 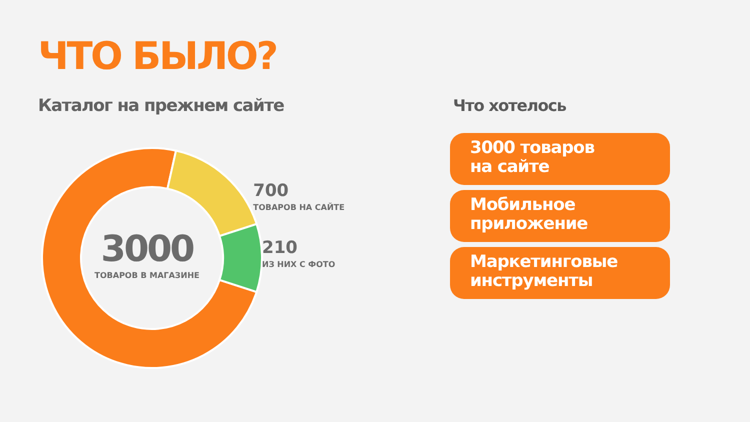 What do you see at coordinates (157, 56) in the screenshot?
I see `chart-title: ЧТО БЫЛО?` at bounding box center [157, 56].